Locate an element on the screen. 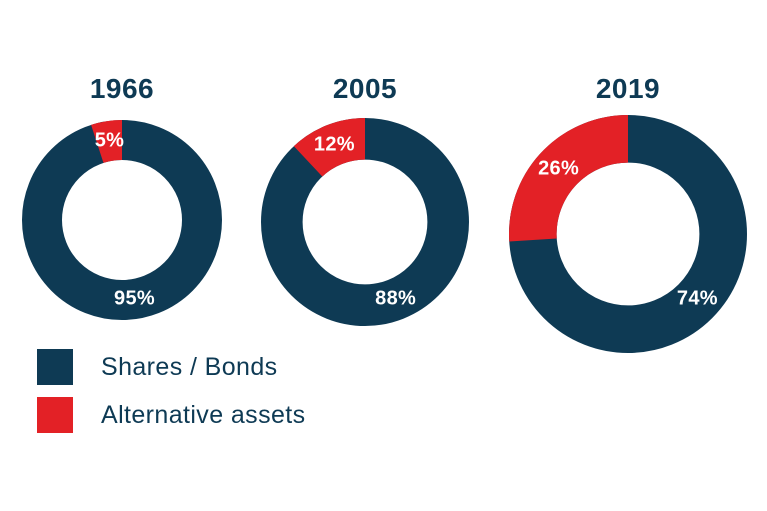 The height and width of the screenshot is (511, 767). legend-label-shares-bonds: Shares / Bonds is located at coordinates (189, 366).